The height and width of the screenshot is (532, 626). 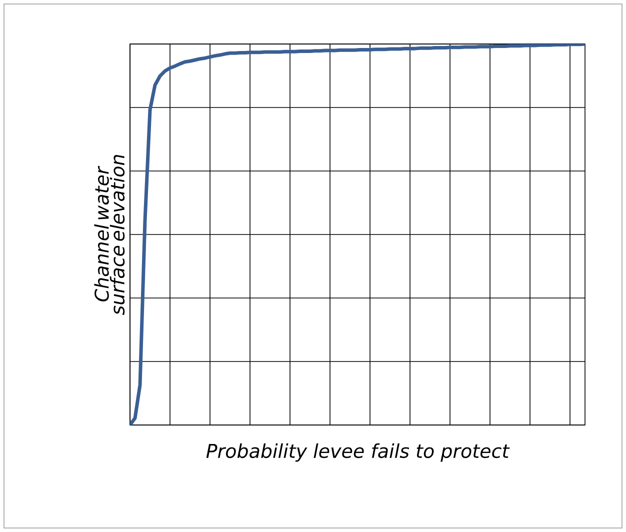 I want to click on x-axis-title: Probability levee fails to protect, so click(x=358, y=452).